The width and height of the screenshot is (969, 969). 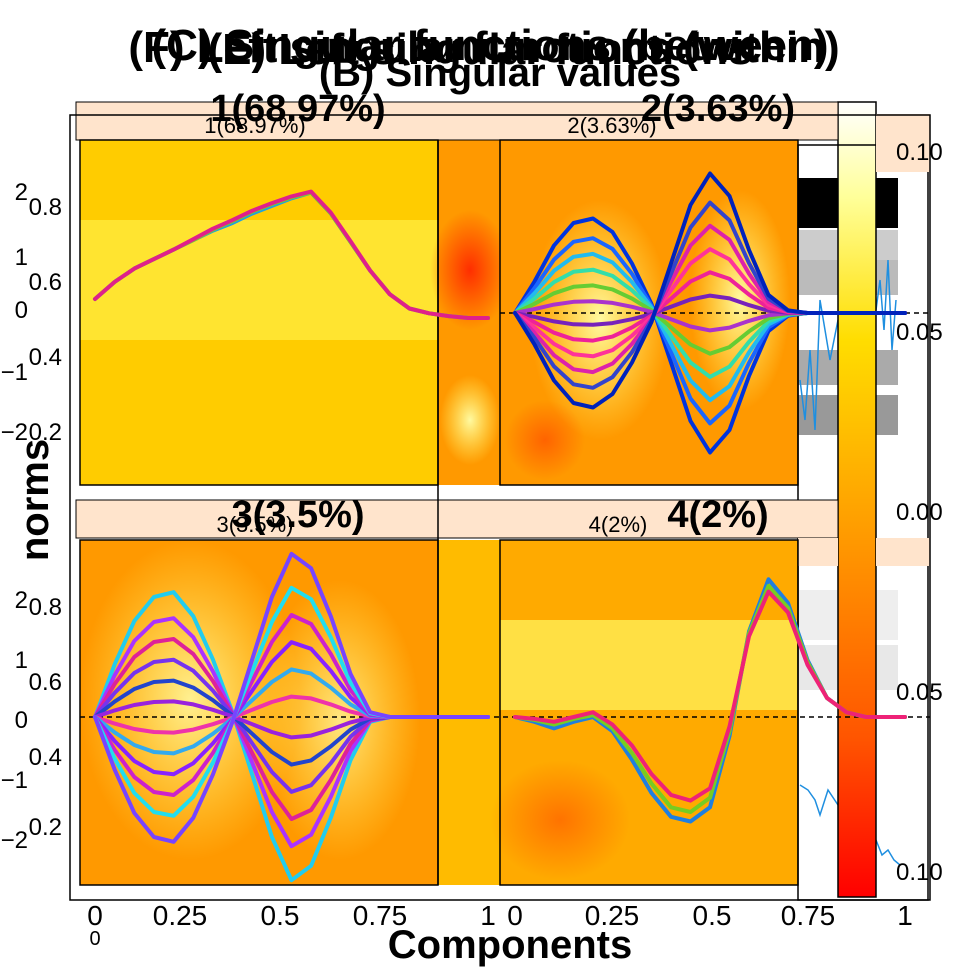 What do you see at coordinates (45, 682) in the screenshot?
I see `y2-tick-bottom-1: 0.6` at bounding box center [45, 682].